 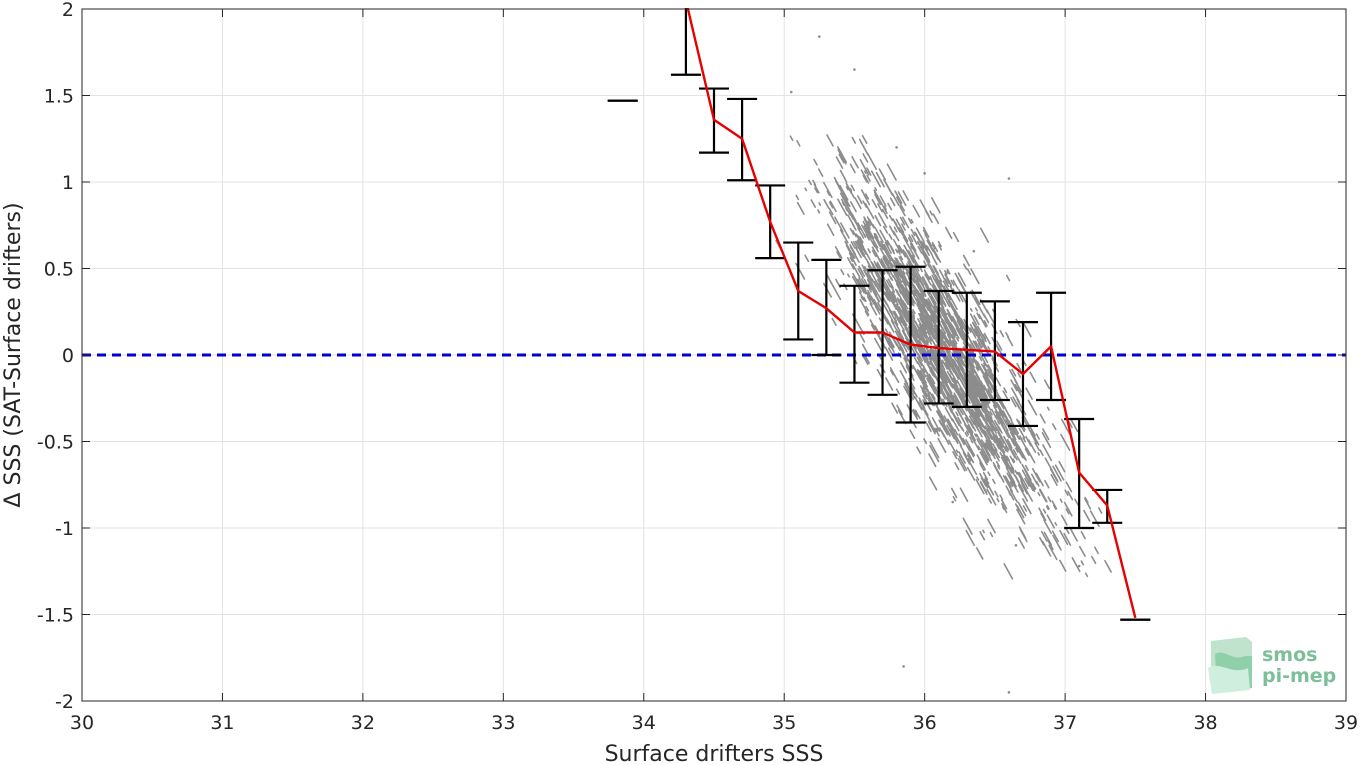 What do you see at coordinates (1205, 723) in the screenshot?
I see `x-tick-label: 38` at bounding box center [1205, 723].